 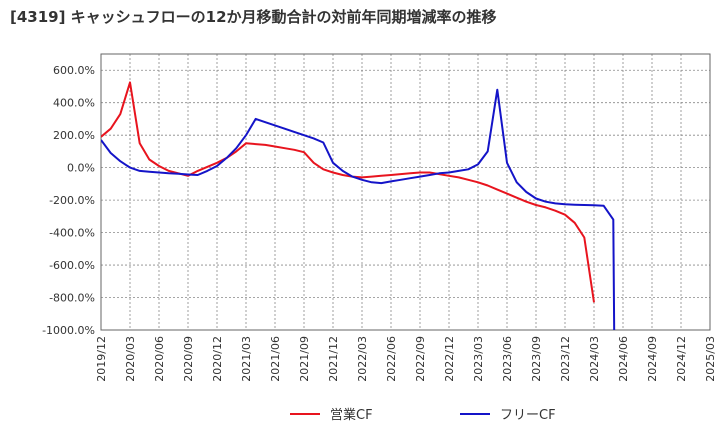 What do you see at coordinates (217, 359) in the screenshot?
I see `x-tick-label: 2020/12` at bounding box center [217, 359].